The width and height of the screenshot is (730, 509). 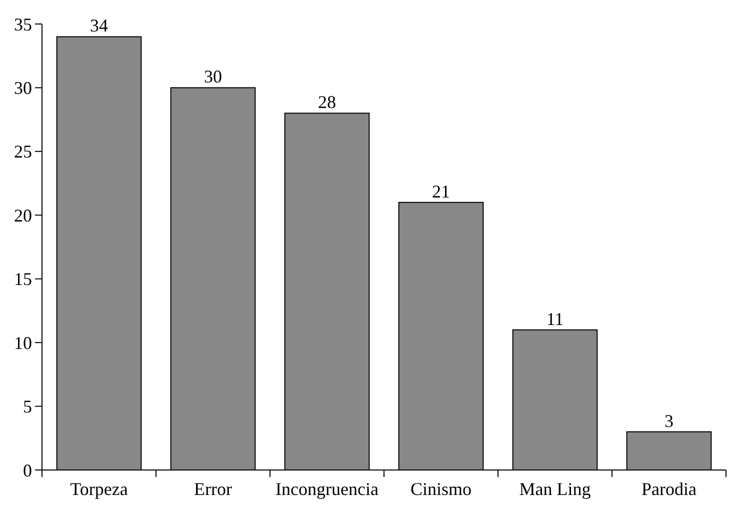 What do you see at coordinates (23, 152) in the screenshot?
I see `y-tick-label: 25` at bounding box center [23, 152].